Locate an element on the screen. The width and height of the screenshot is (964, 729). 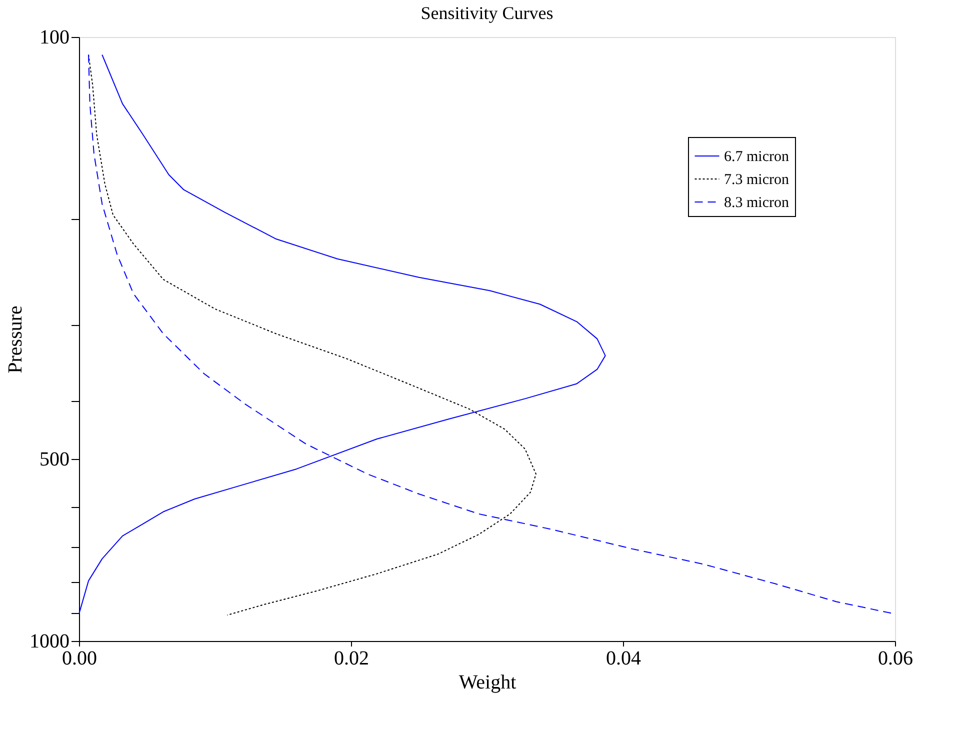
y-tick-label: 100 is located at coordinates (55, 37).